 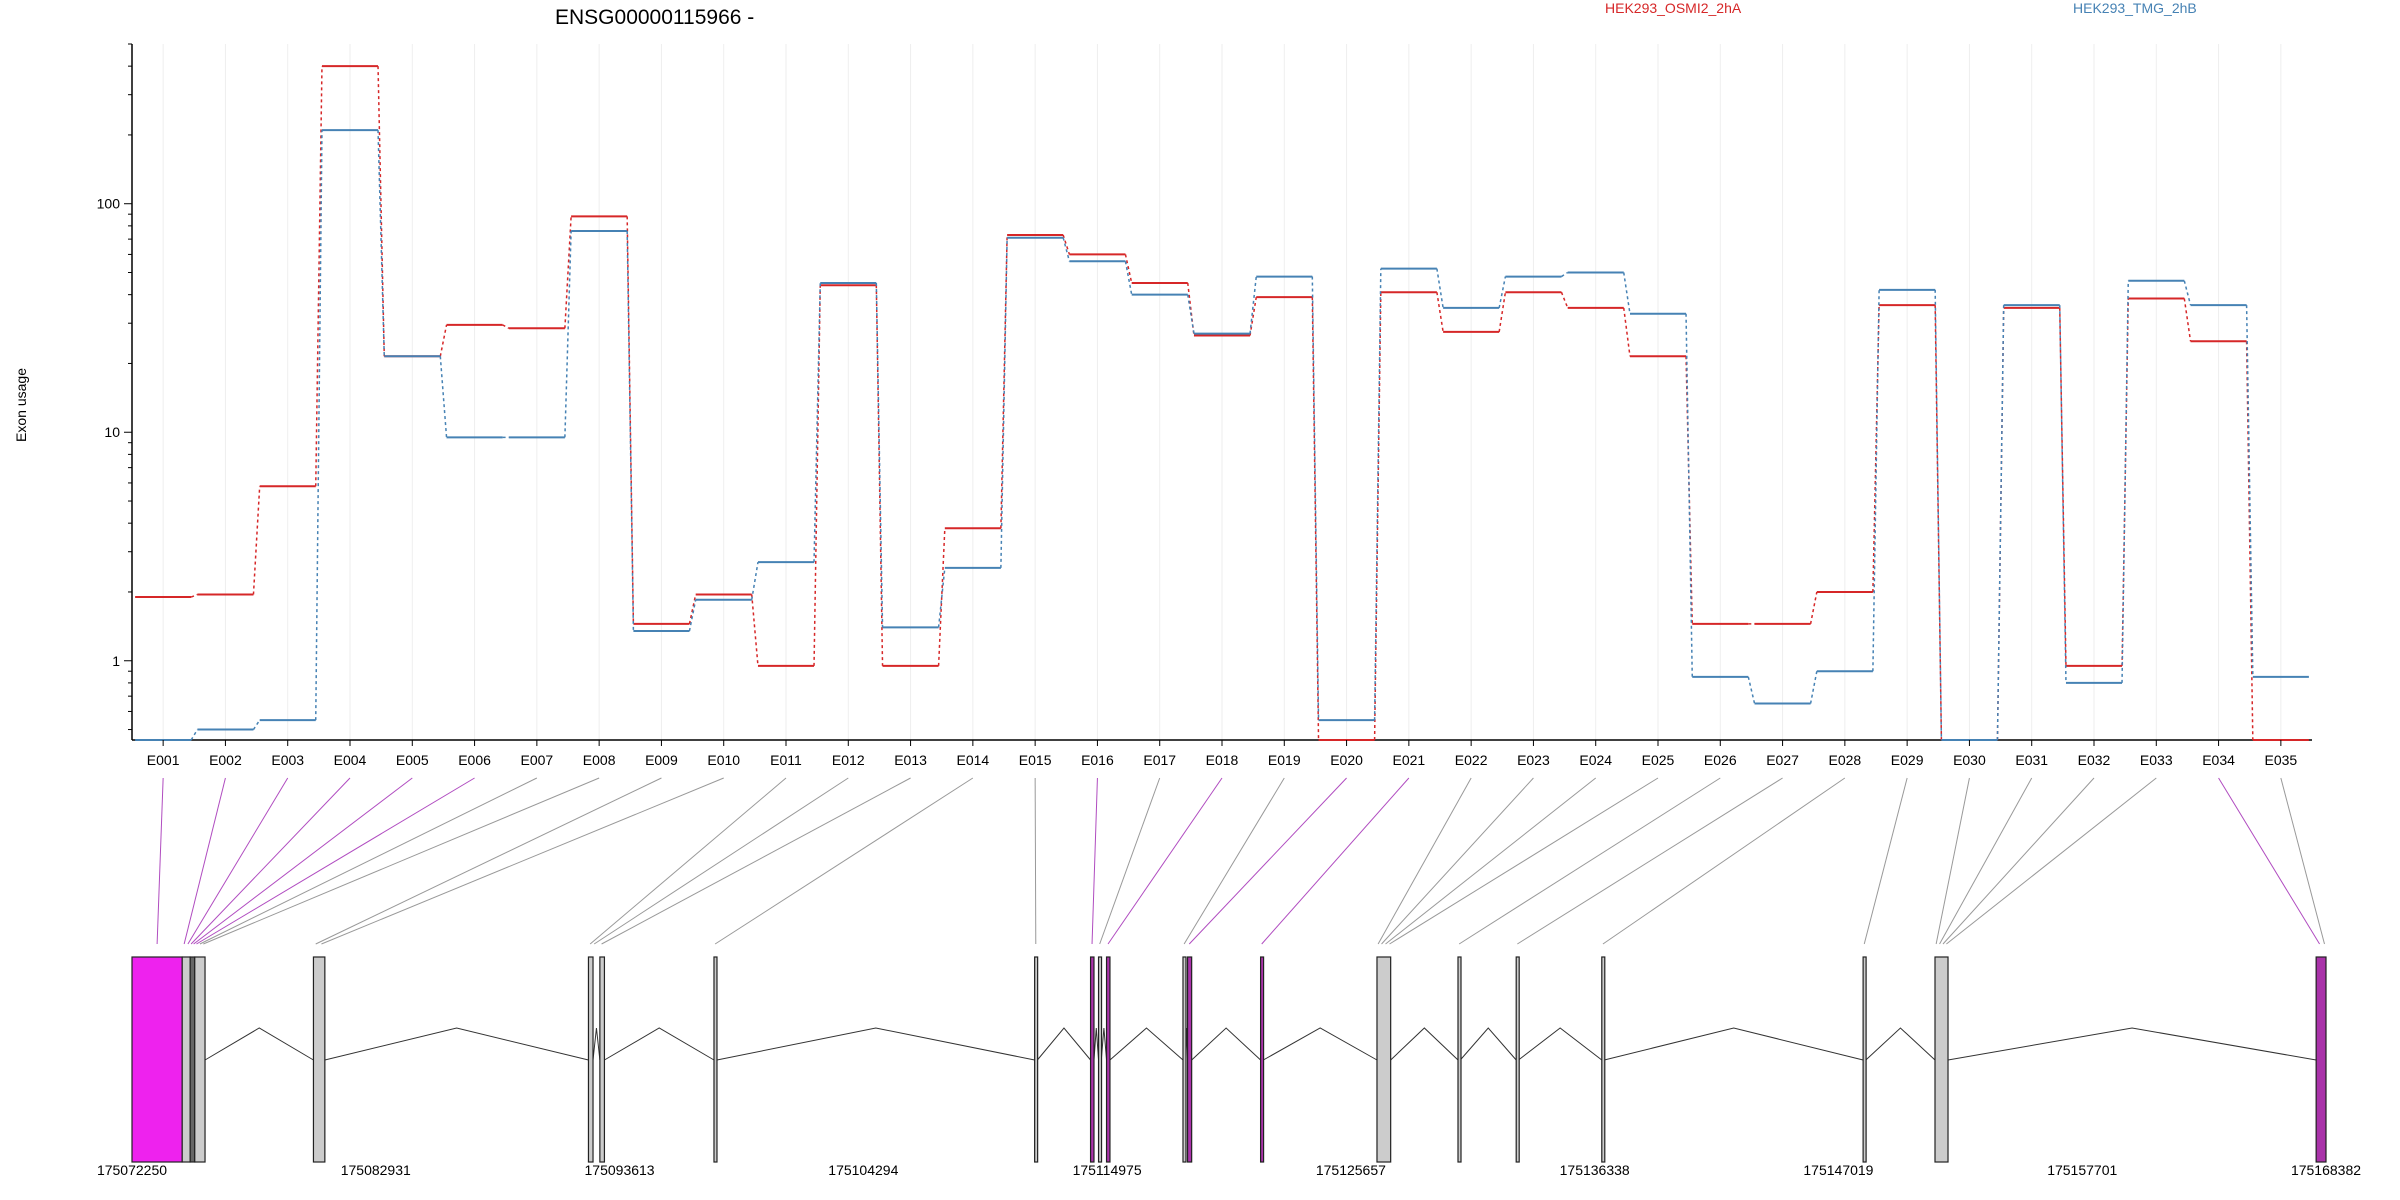 I want to click on x-tick-label-E020: E020, so click(x=1346, y=760).